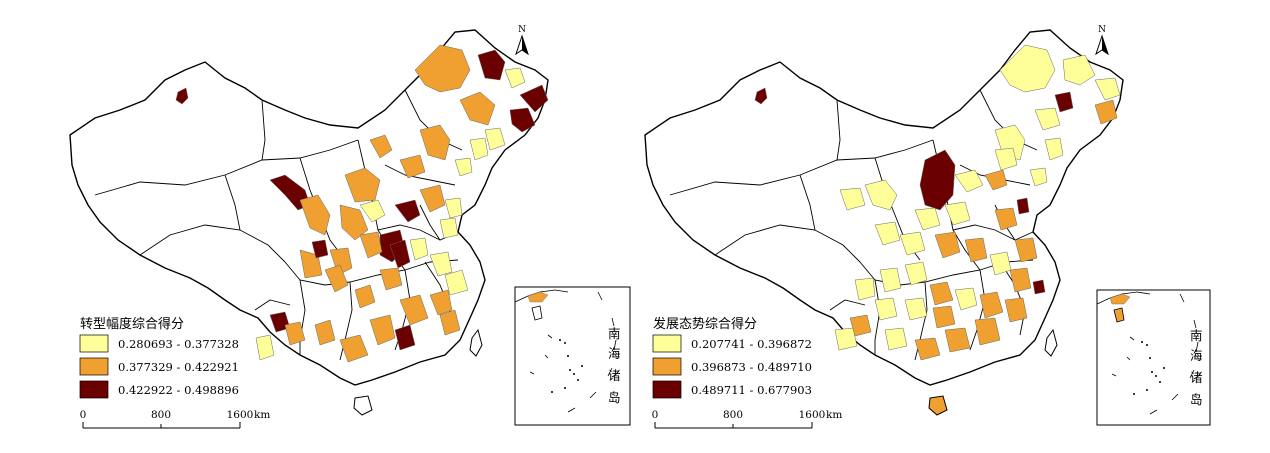 The height and width of the screenshot is (453, 1270). I want to click on legend-label-high: 0.422922 - 0.498896, so click(178, 390).